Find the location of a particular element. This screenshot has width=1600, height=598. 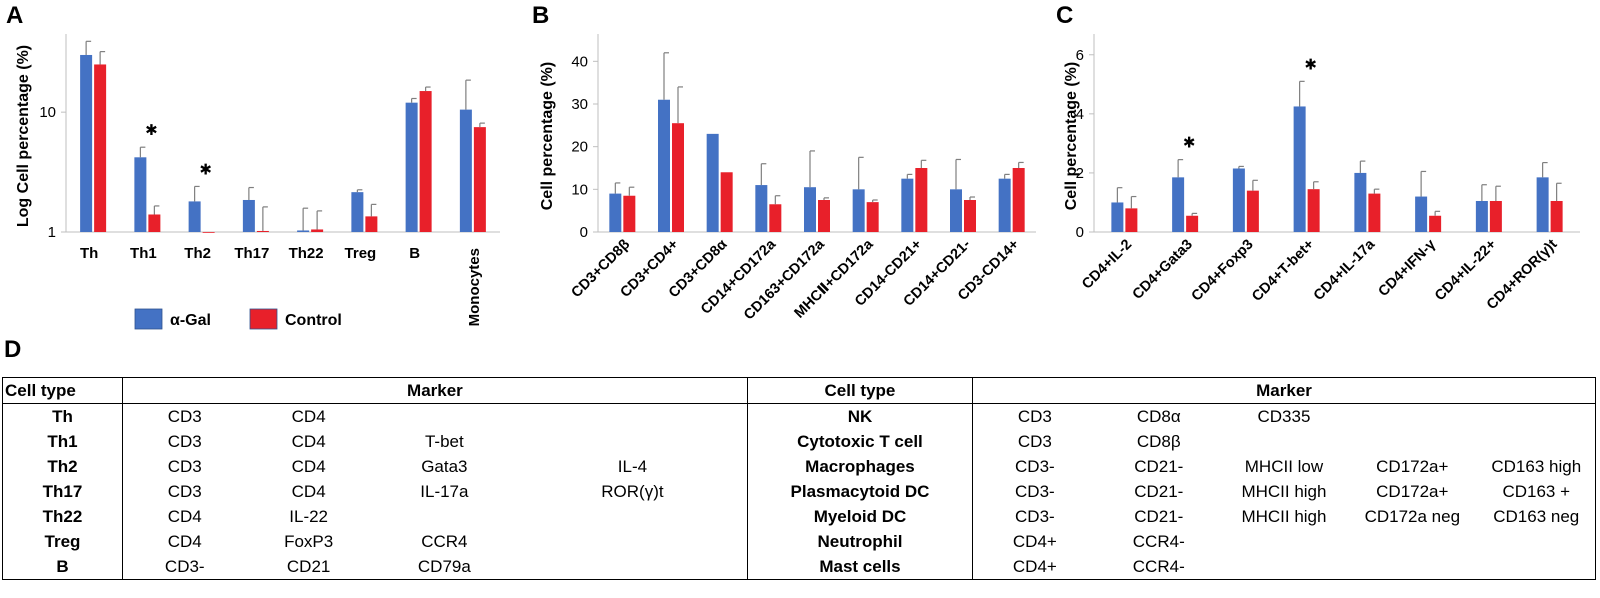

marker-cell: CD172a+ is located at coordinates (1412, 466).